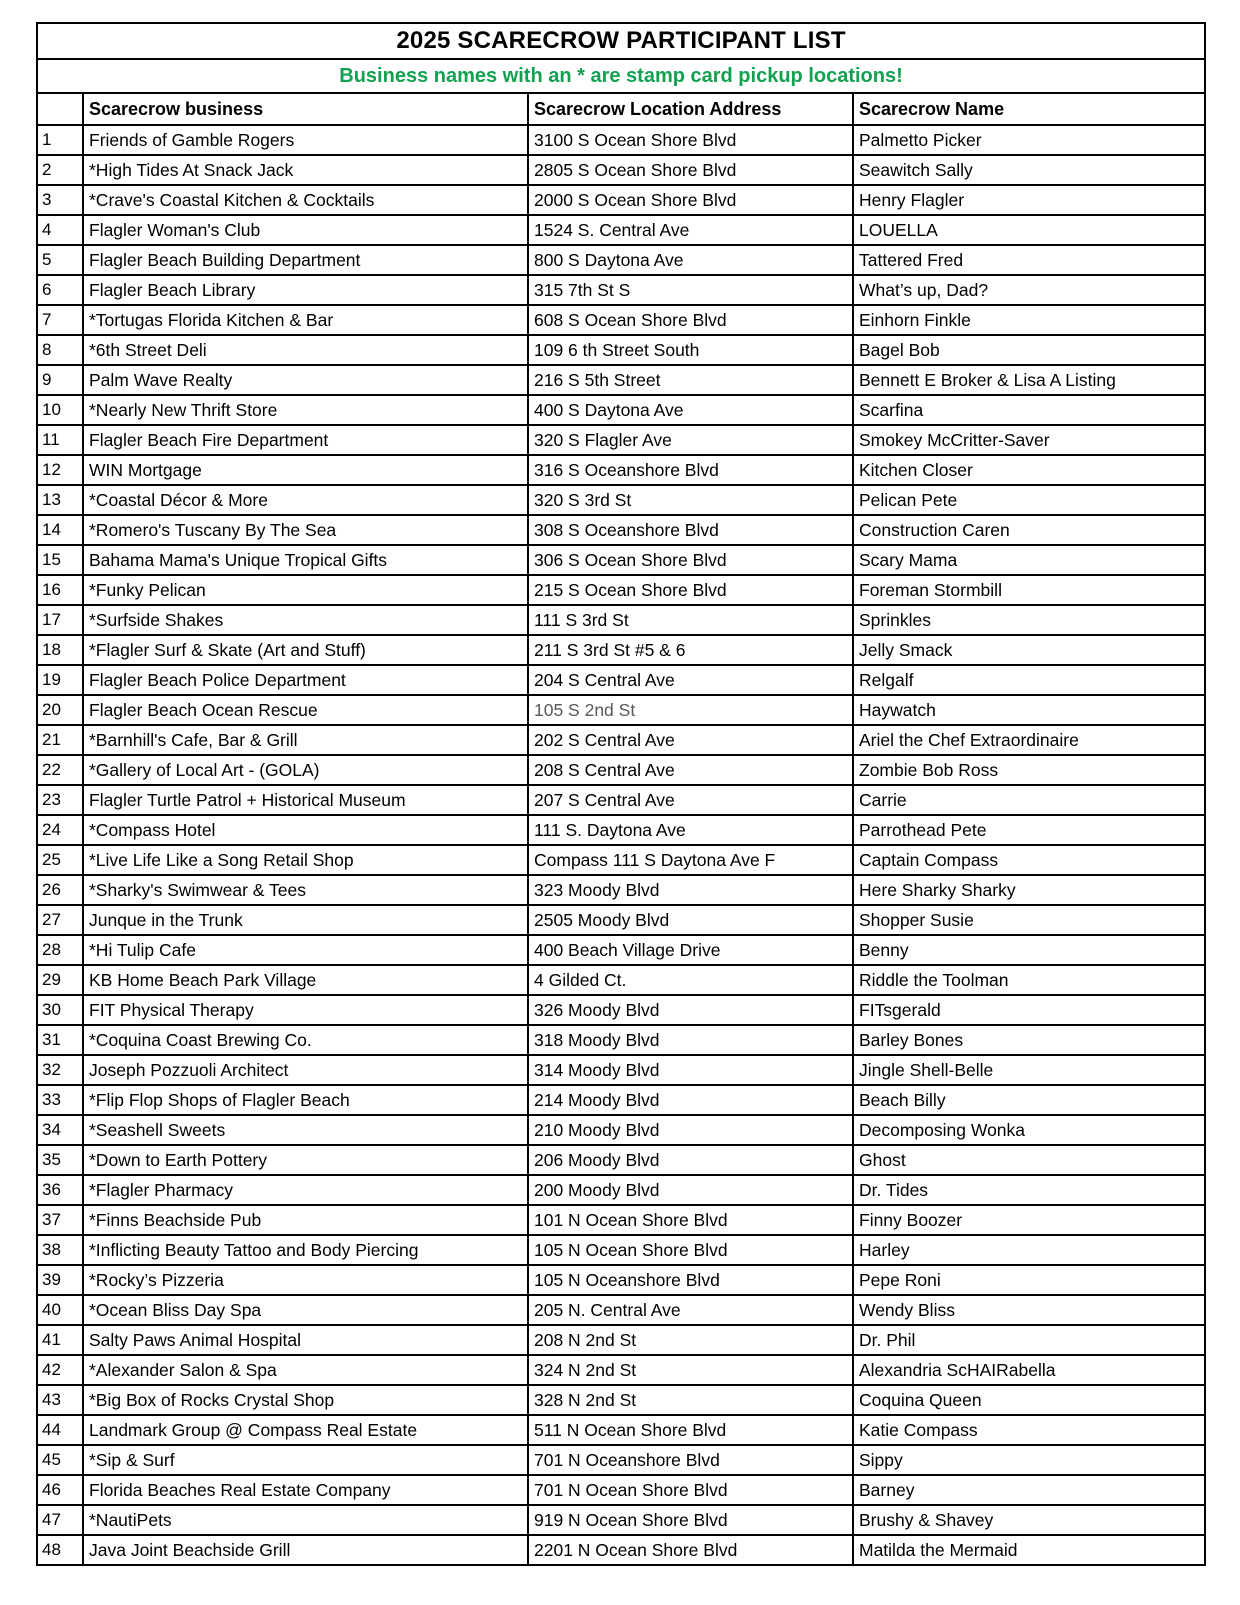 The height and width of the screenshot is (1605, 1240). What do you see at coordinates (1029, 1280) in the screenshot?
I see `scarecrow-name-cell: Pepe Roni` at bounding box center [1029, 1280].